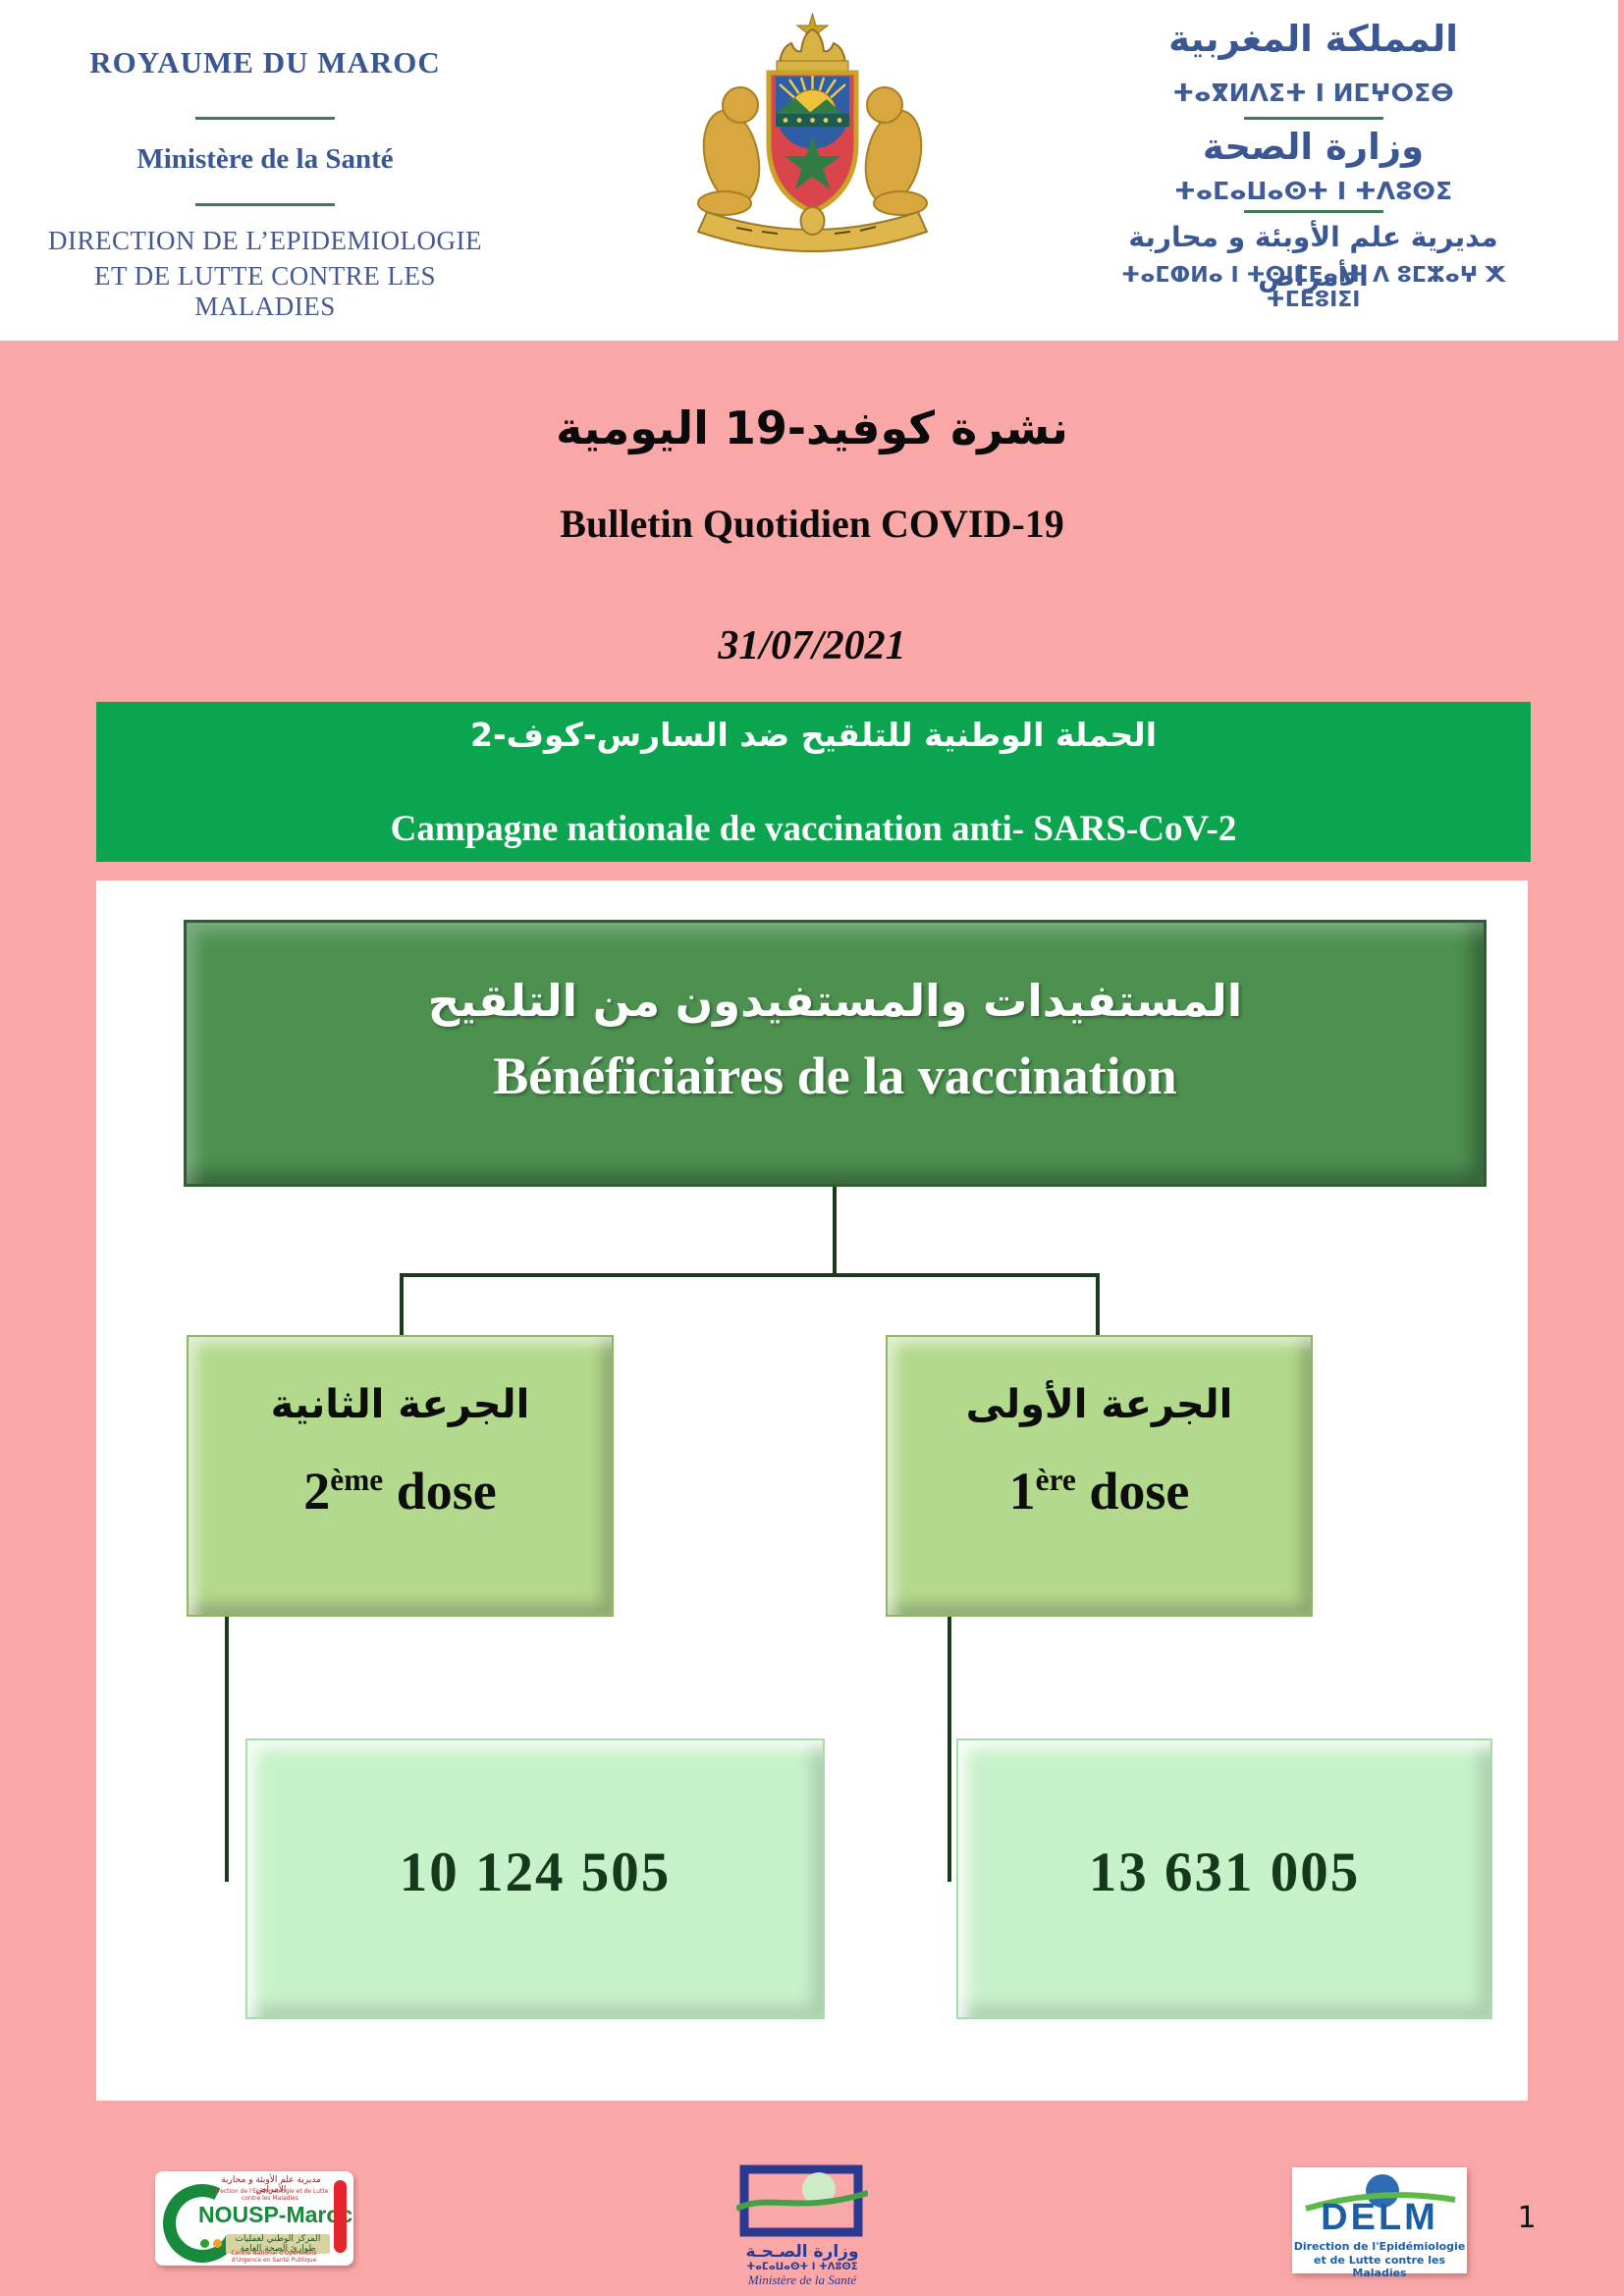 This screenshot has height=2296, width=1624. What do you see at coordinates (1313, 287) in the screenshot?
I see `direction-title-tifinagh: ⵜⴰⵎⵀⵍⴰ ⵏ ⵜⵙⵏⵎⴹⴰⵏⵜ ⴷ ⵓⵎⵣⴰⵖ ⵅ ⵜⵎⴹⵓⵏⵉⵏ` at bounding box center [1313, 287].